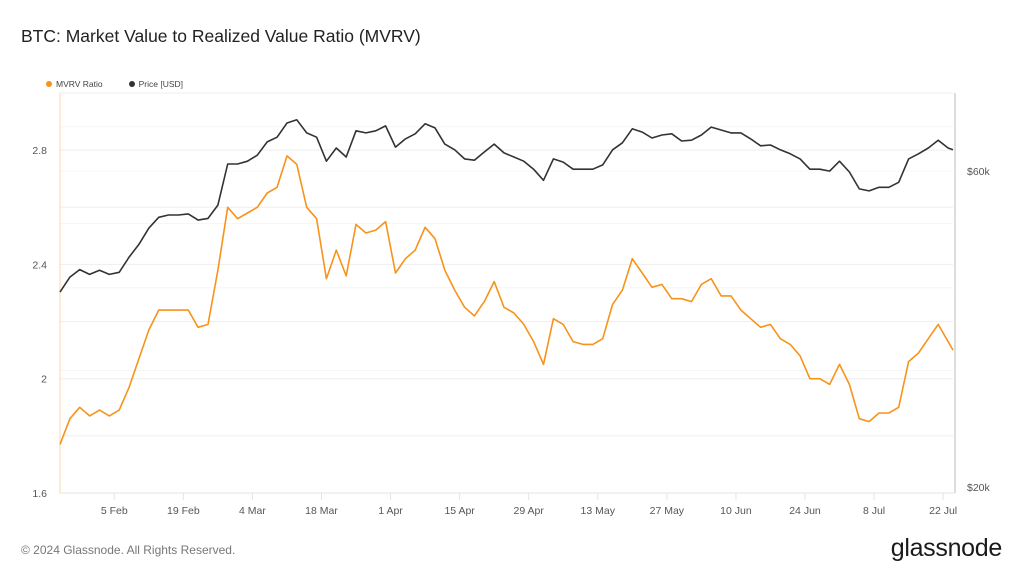  Describe the element at coordinates (131, 84) in the screenshot. I see `price-dot-icon` at that location.